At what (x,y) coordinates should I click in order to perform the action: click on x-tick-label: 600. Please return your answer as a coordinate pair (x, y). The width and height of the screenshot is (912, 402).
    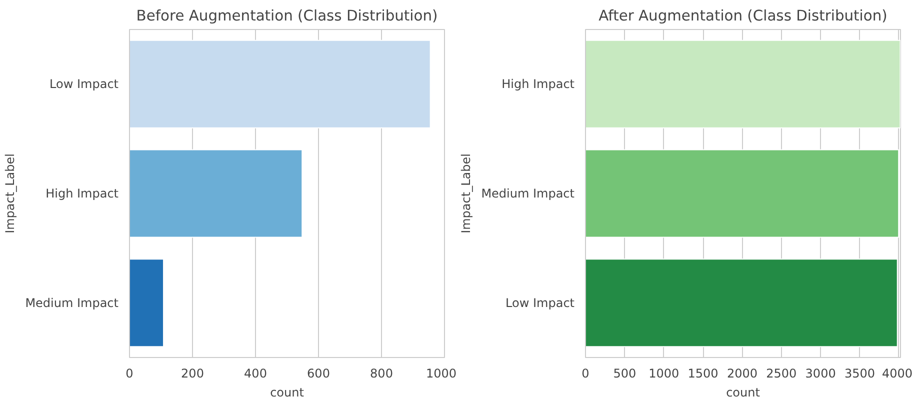
    Looking at the image, I should click on (318, 373).